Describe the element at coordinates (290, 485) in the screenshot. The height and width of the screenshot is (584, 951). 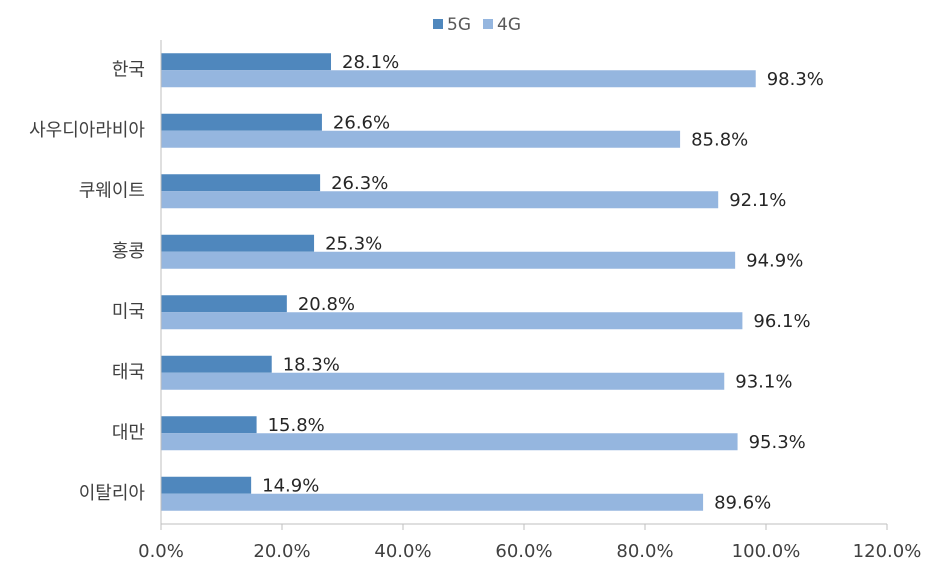
I see `data-label-5g: 14.9%` at that location.